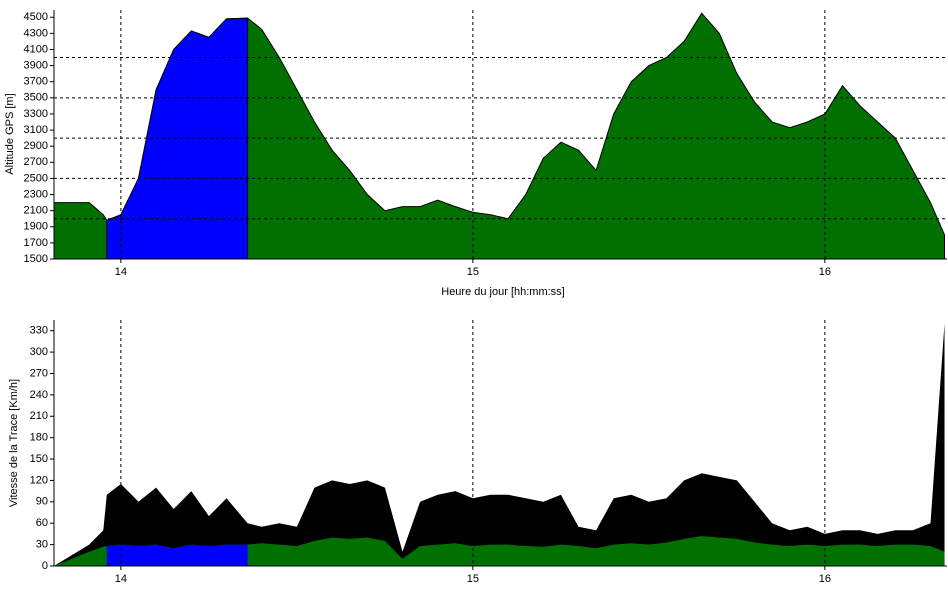 The width and height of the screenshot is (948, 598). What do you see at coordinates (42, 502) in the screenshot?
I see `y-tick-label: 90` at bounding box center [42, 502].